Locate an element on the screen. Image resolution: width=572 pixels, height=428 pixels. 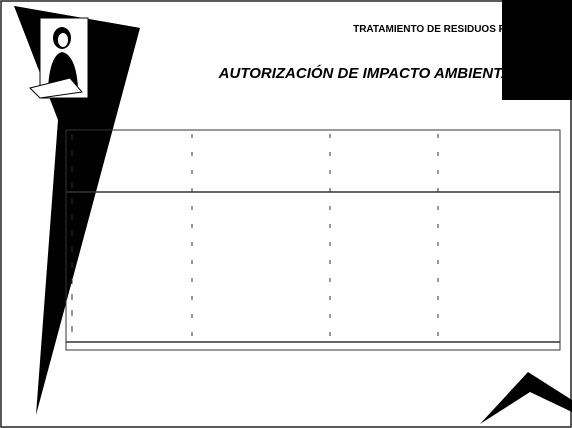
title: AUTORIZACIÓN DE IMPACTO AMBIENTA is located at coordinates (365, 73).